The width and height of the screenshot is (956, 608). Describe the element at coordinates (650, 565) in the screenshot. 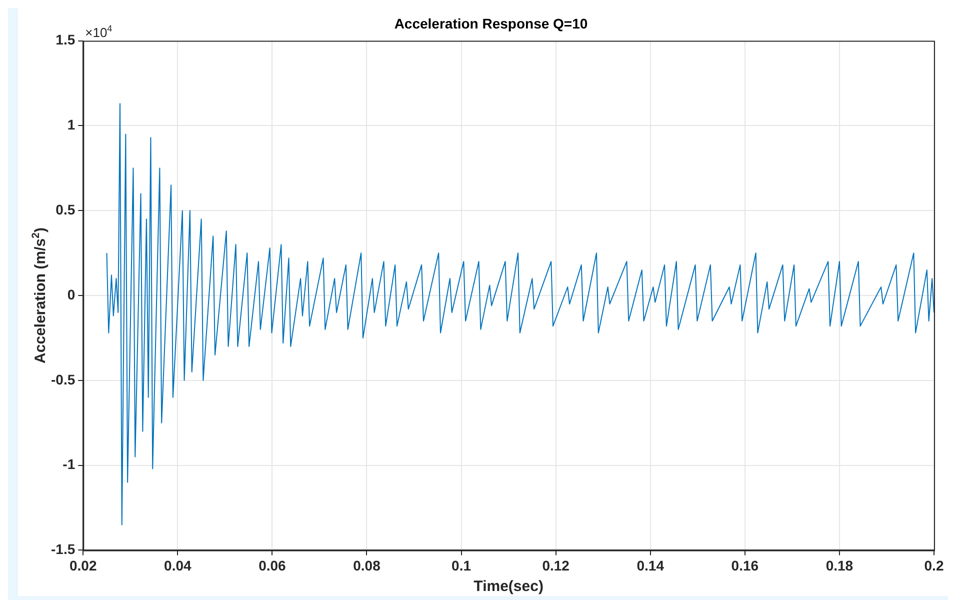

I see `x-tick-label: 0.14` at that location.